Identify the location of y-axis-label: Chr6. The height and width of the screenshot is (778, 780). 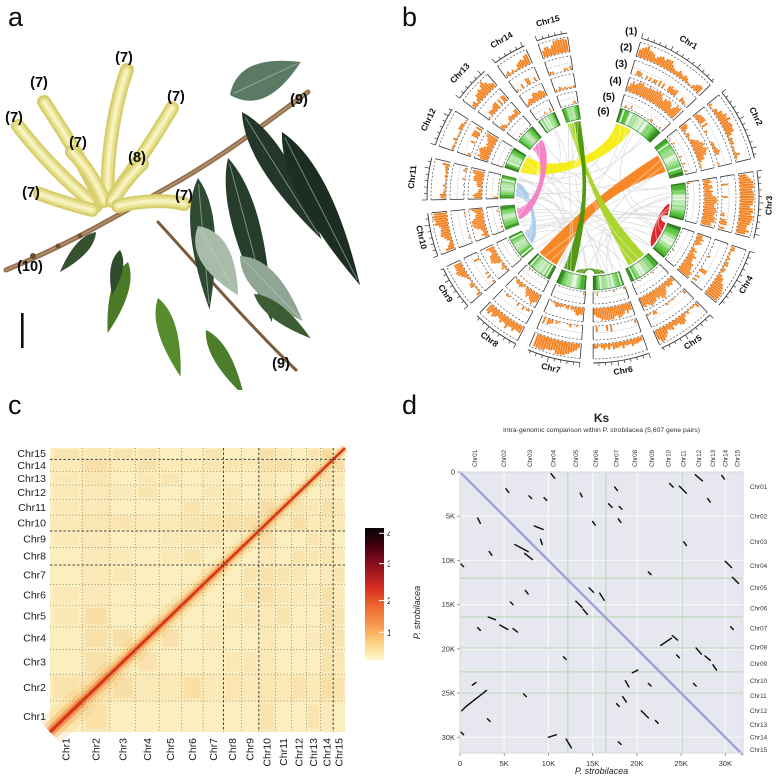
(34, 595).